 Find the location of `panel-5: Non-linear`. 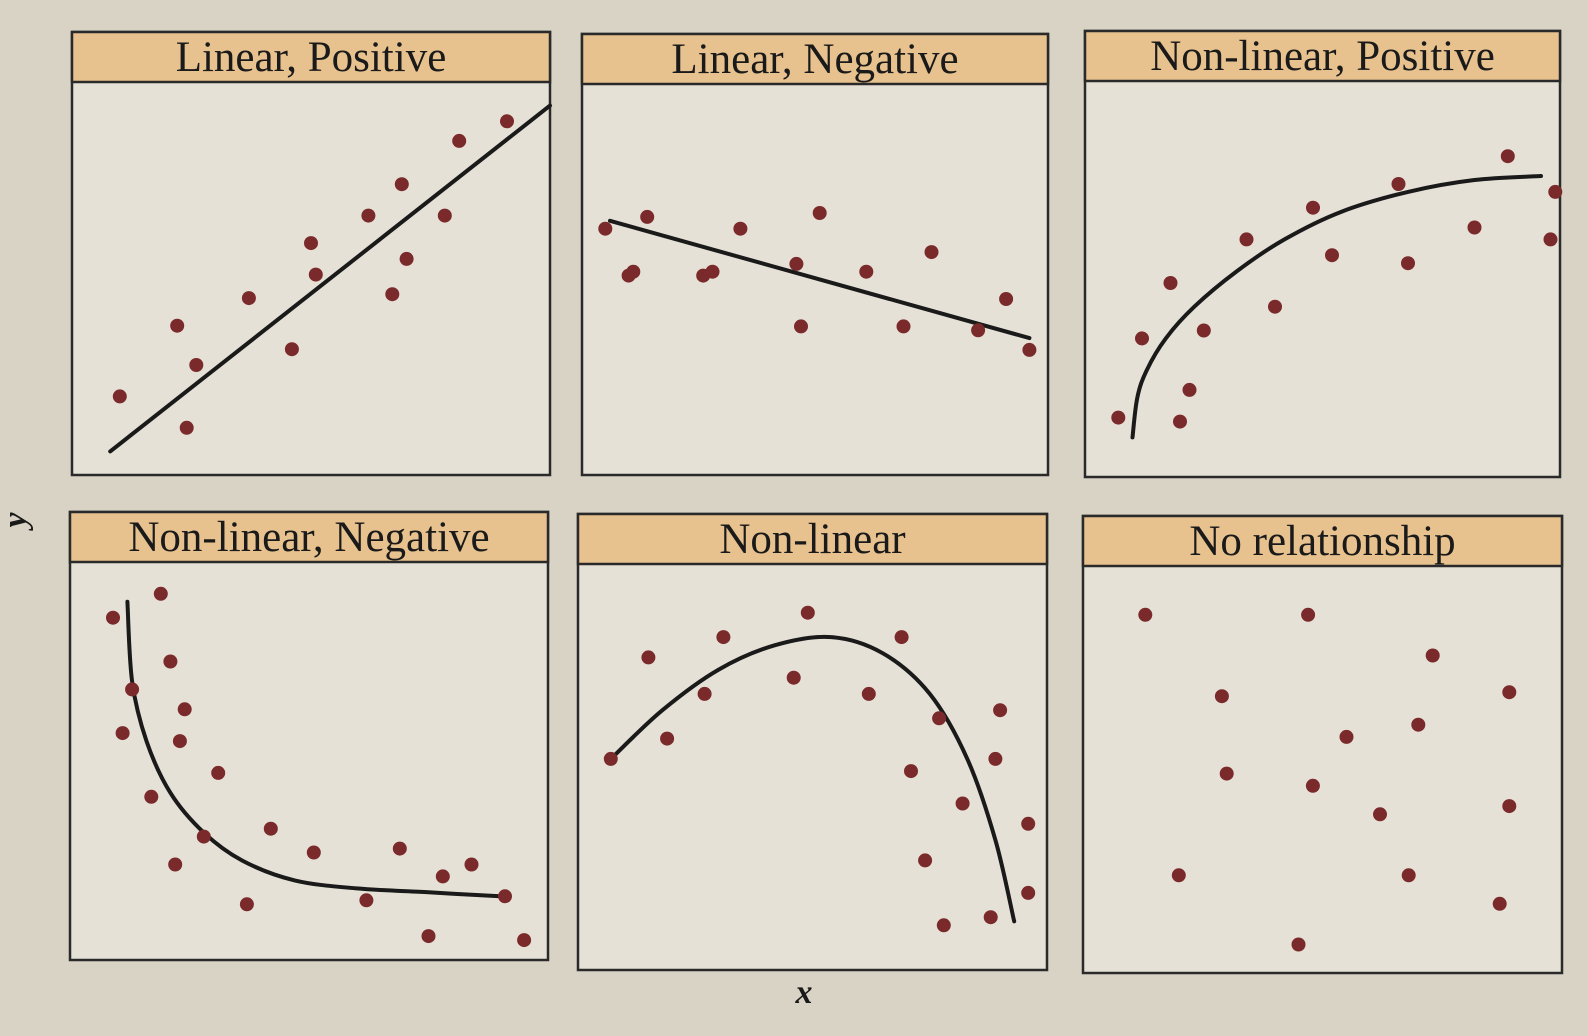

panel-5: Non-linear is located at coordinates (812, 742).